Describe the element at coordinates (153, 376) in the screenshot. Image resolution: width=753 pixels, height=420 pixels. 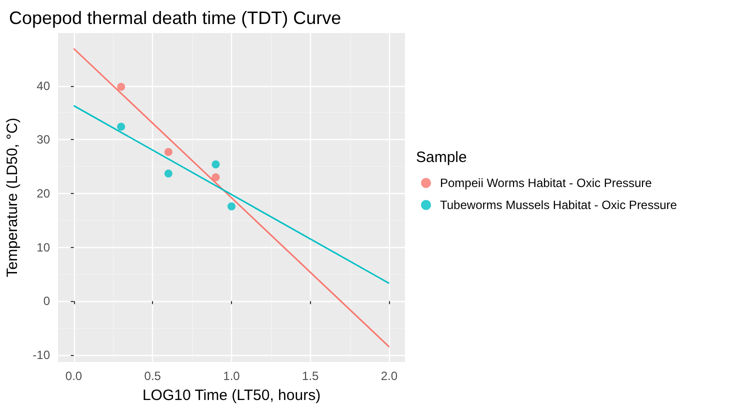
I see `x-tick-label: 0.5` at that location.